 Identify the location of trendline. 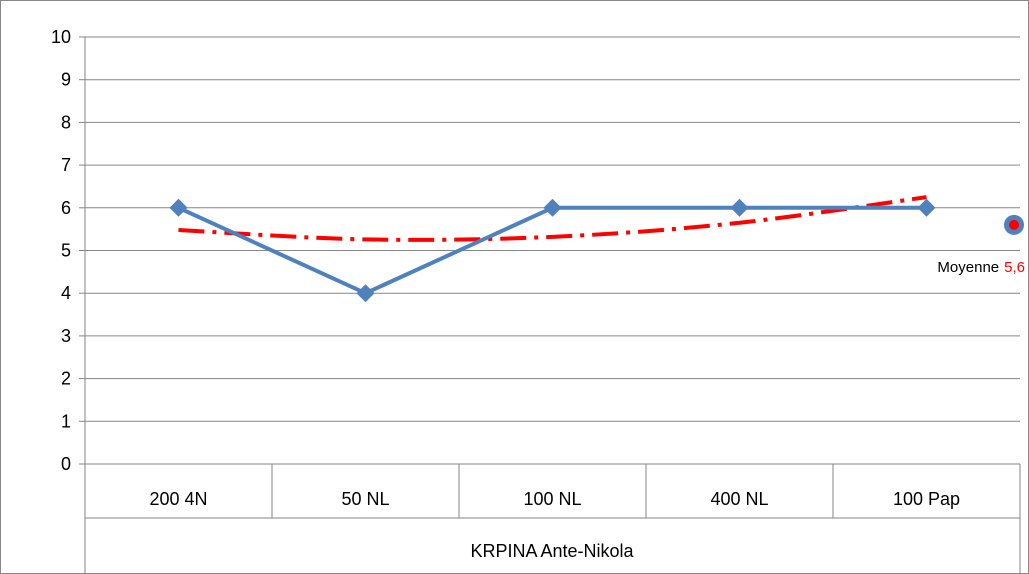
(552, 218).